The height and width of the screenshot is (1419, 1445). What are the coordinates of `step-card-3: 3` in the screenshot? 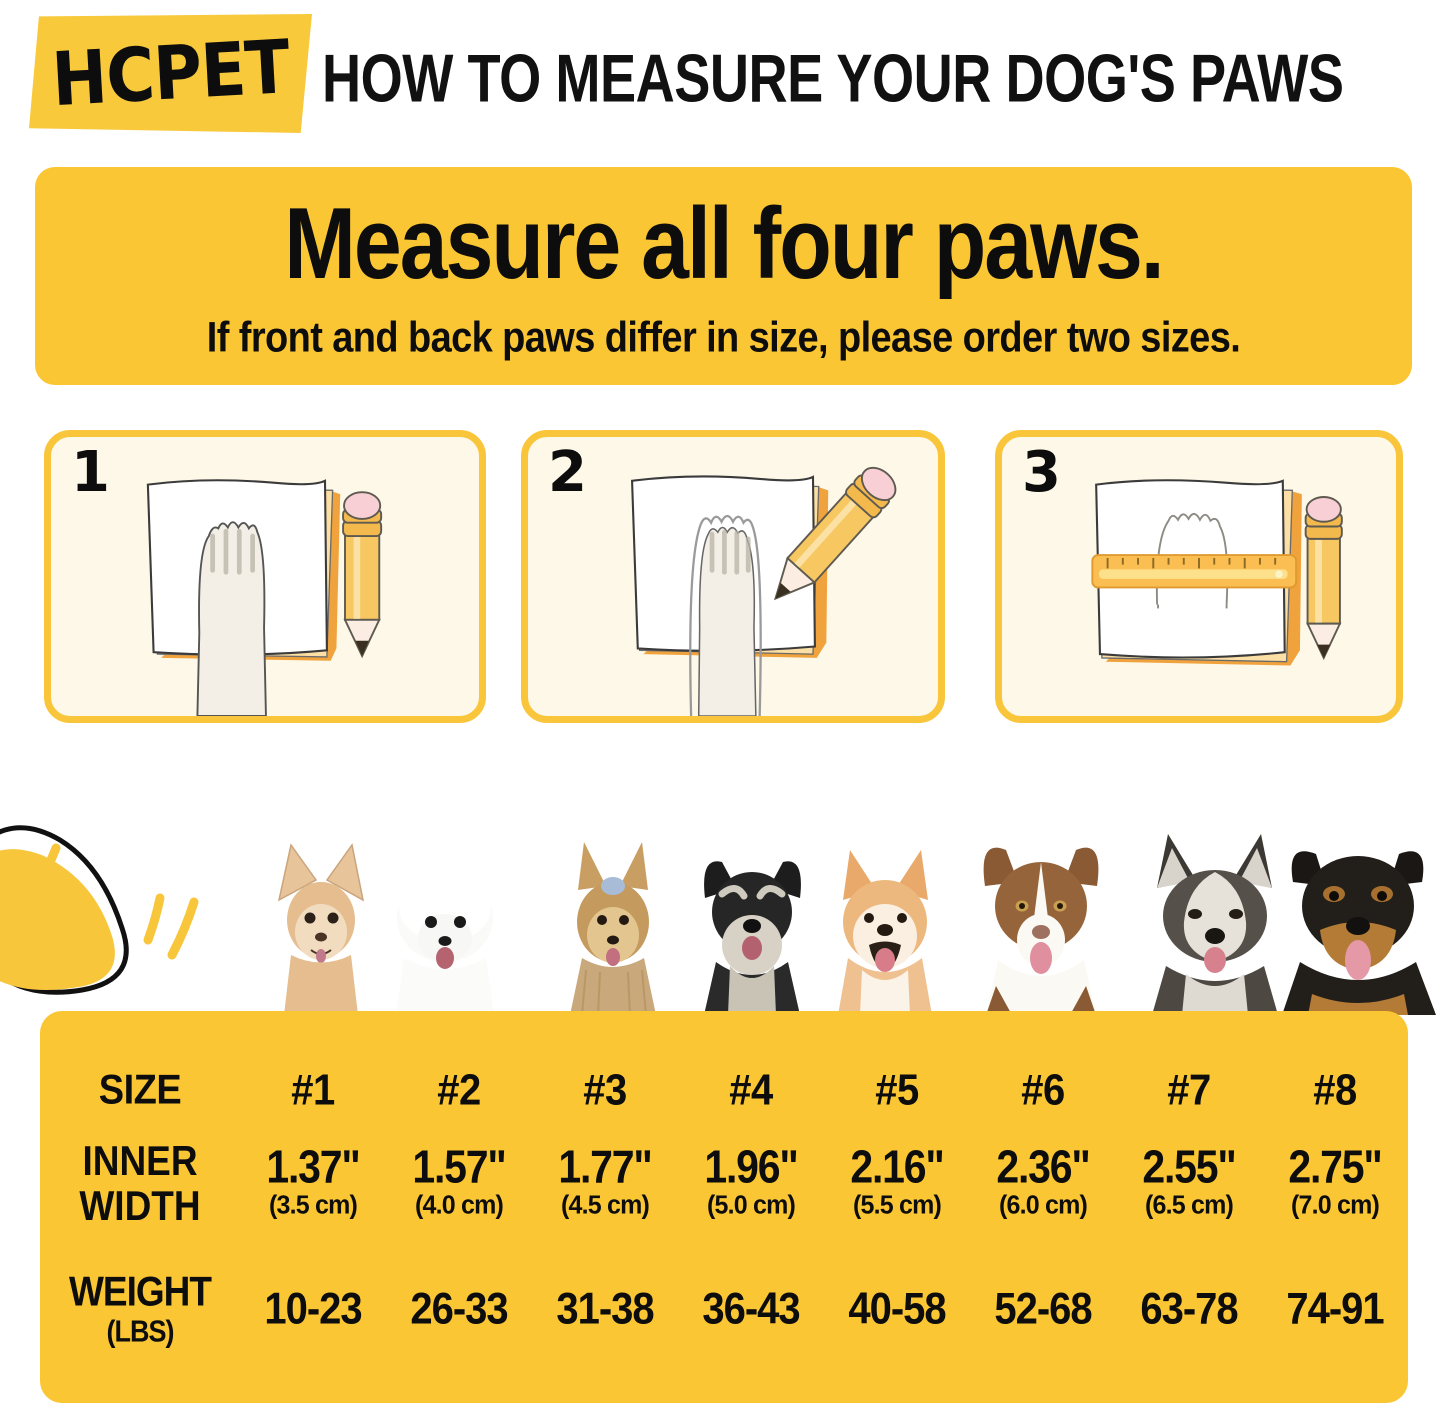 It's located at (1199, 576).